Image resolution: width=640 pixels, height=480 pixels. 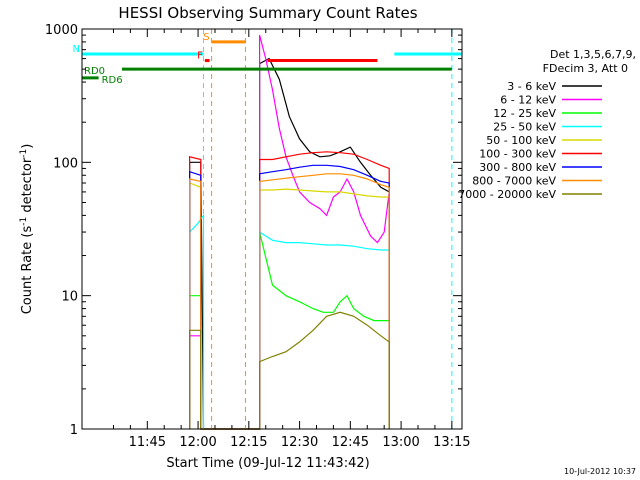 What do you see at coordinates (248, 442) in the screenshot?
I see `x-tick-label: 12:15` at bounding box center [248, 442].